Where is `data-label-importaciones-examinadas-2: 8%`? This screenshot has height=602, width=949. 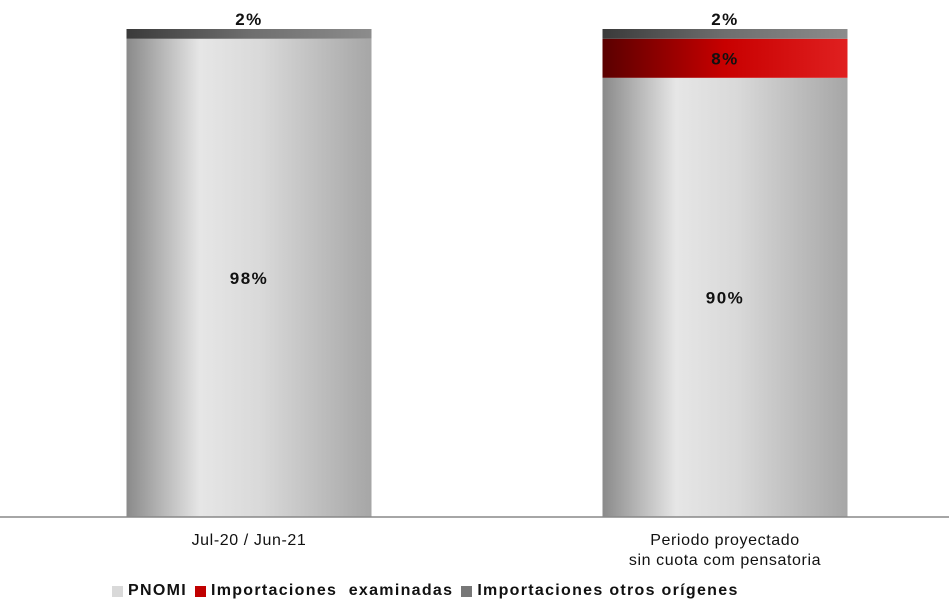
data-label-importaciones-examinadas-2: 8% is located at coordinates (725, 58).